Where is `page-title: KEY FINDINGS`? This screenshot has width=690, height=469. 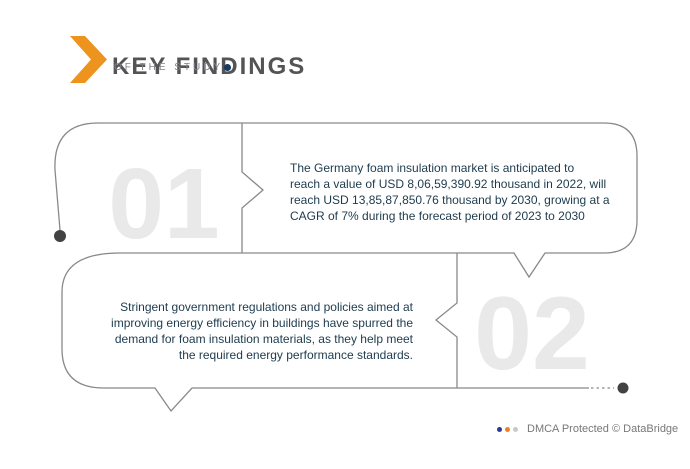 page-title: KEY FINDINGS is located at coordinates (209, 67).